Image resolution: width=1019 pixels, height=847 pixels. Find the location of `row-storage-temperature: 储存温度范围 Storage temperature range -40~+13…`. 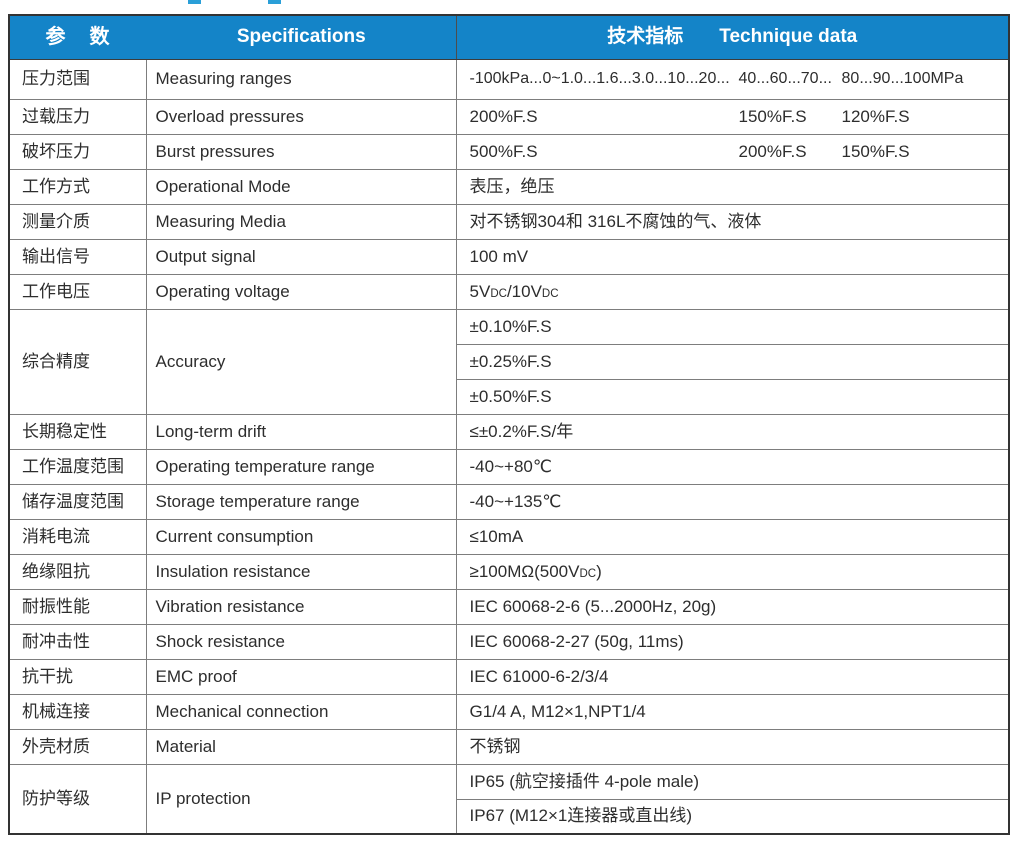

row-storage-temperature: 储存温度范围 Storage temperature range -40~+13… is located at coordinates (509, 501).